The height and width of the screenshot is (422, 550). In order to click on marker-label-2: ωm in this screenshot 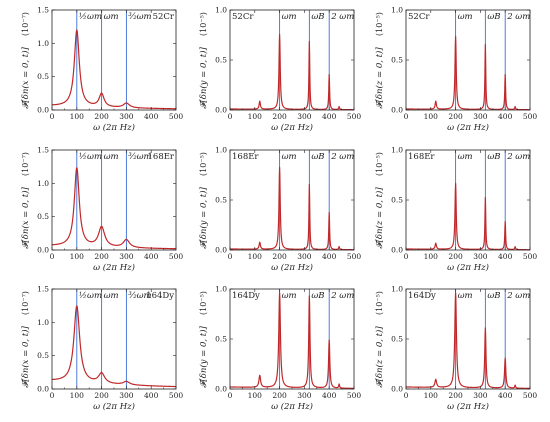, I will do `click(111, 157)`.